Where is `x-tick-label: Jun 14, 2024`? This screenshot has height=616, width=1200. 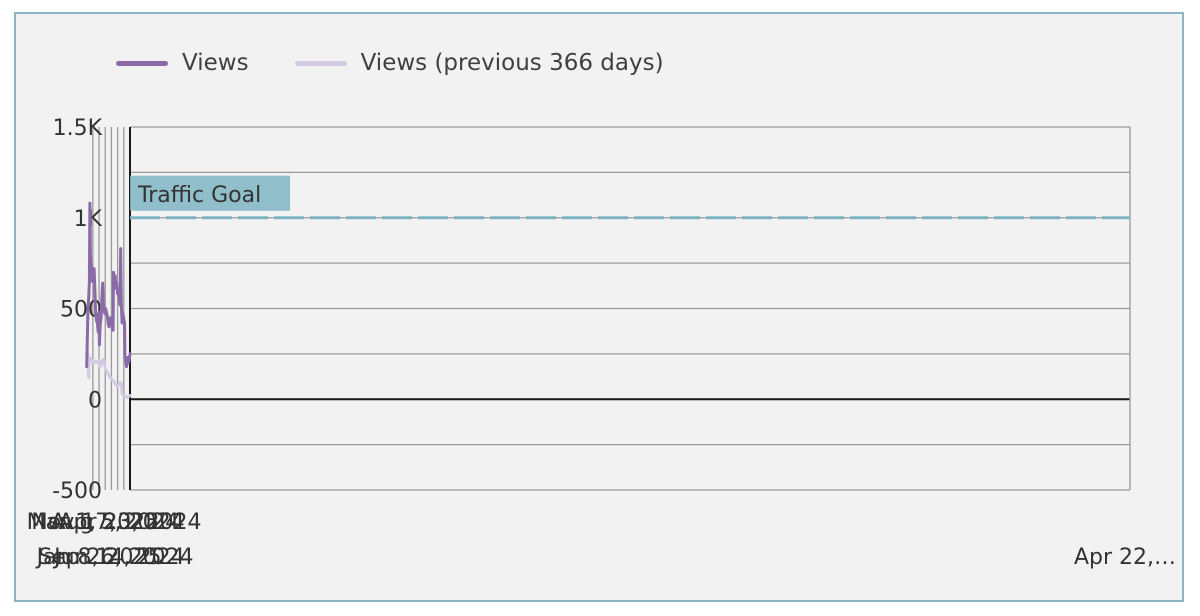
x-tick-label: Jun 14, 2024 is located at coordinates (122, 557).